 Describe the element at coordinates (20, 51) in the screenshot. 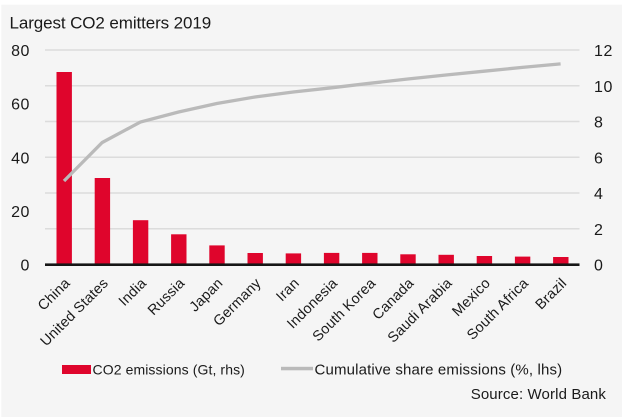

I see `svg-text: 80` at that location.